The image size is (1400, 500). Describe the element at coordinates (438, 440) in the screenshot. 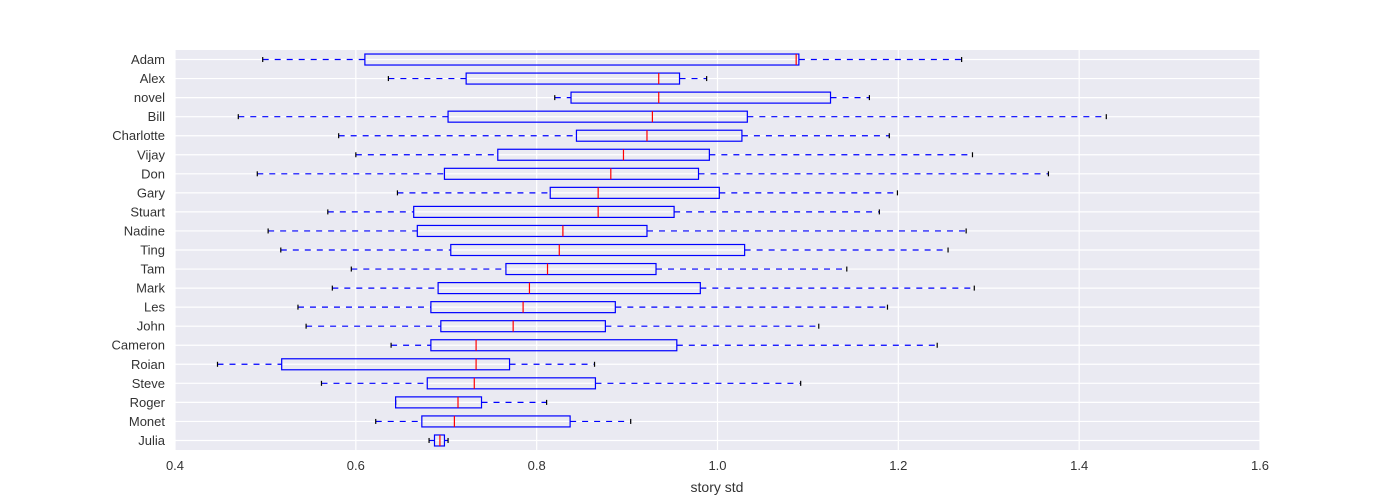

I see `box-julia` at that location.